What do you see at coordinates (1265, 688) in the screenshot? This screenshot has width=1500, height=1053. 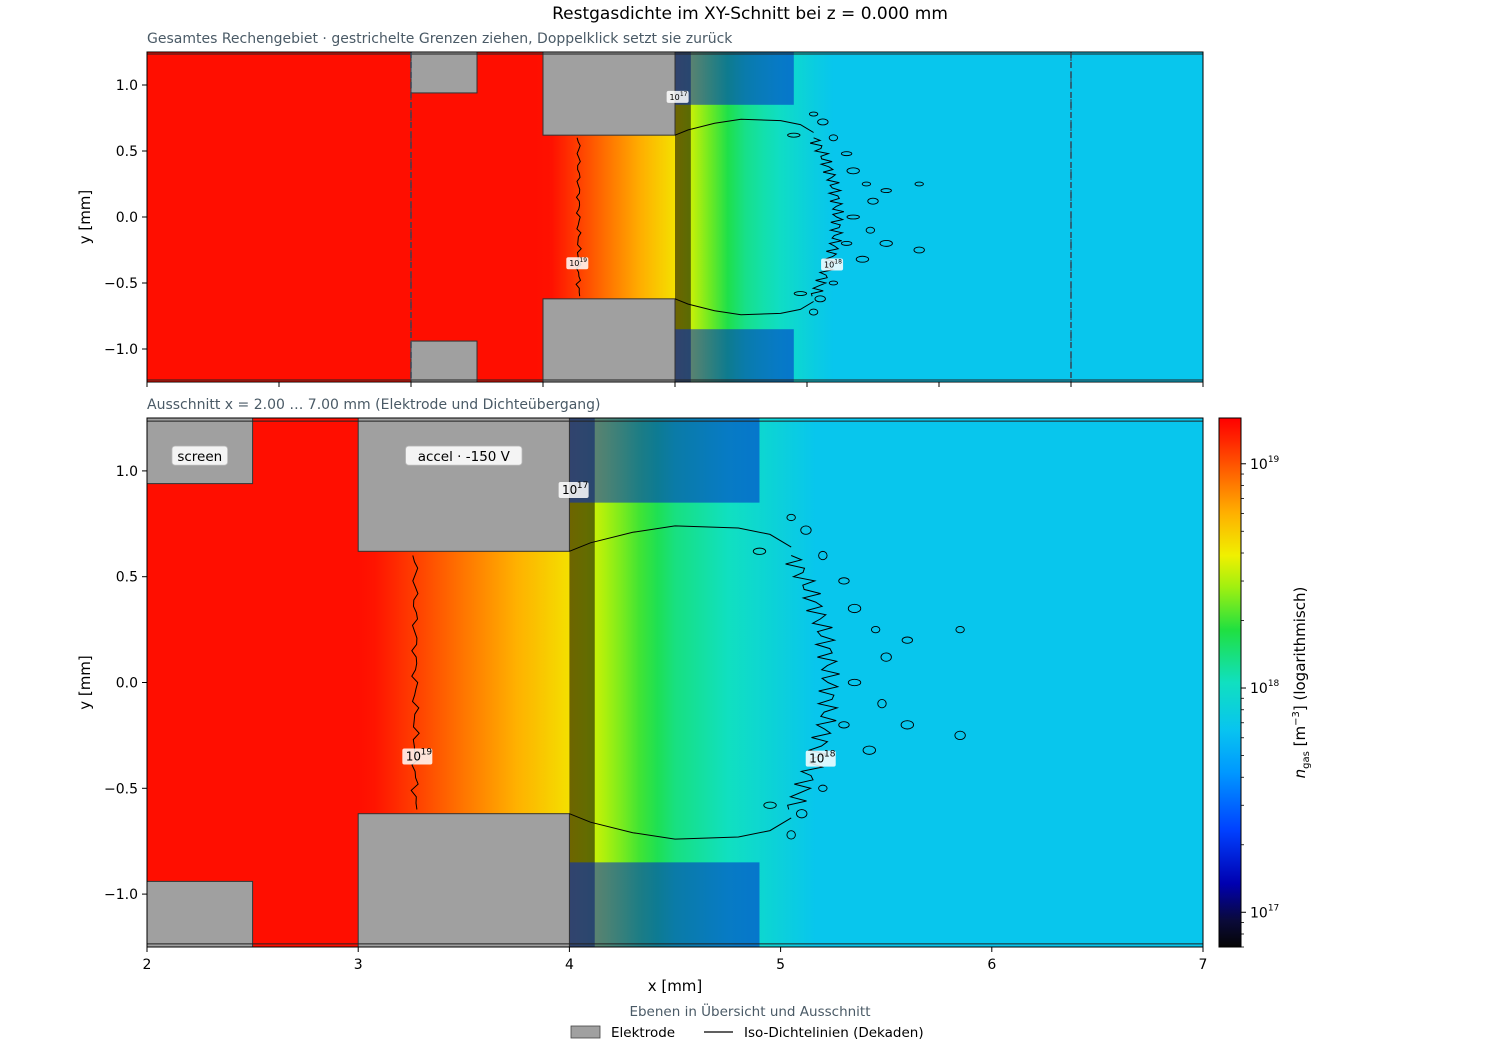 I see `colorbar-tick-label-1: 1018` at bounding box center [1265, 688].